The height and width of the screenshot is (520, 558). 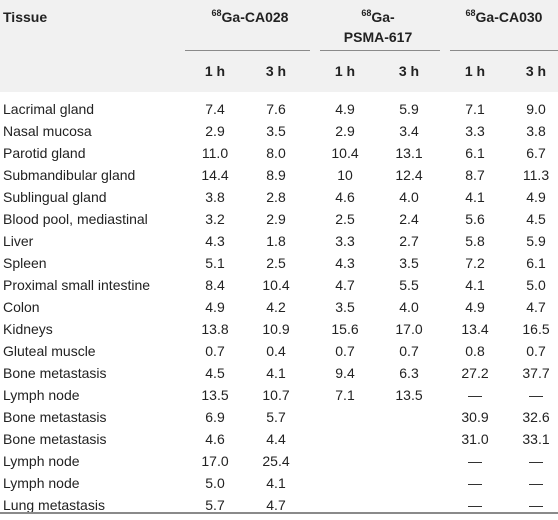 What do you see at coordinates (409, 197) in the screenshot?
I see `value-cell: 4.0` at bounding box center [409, 197].